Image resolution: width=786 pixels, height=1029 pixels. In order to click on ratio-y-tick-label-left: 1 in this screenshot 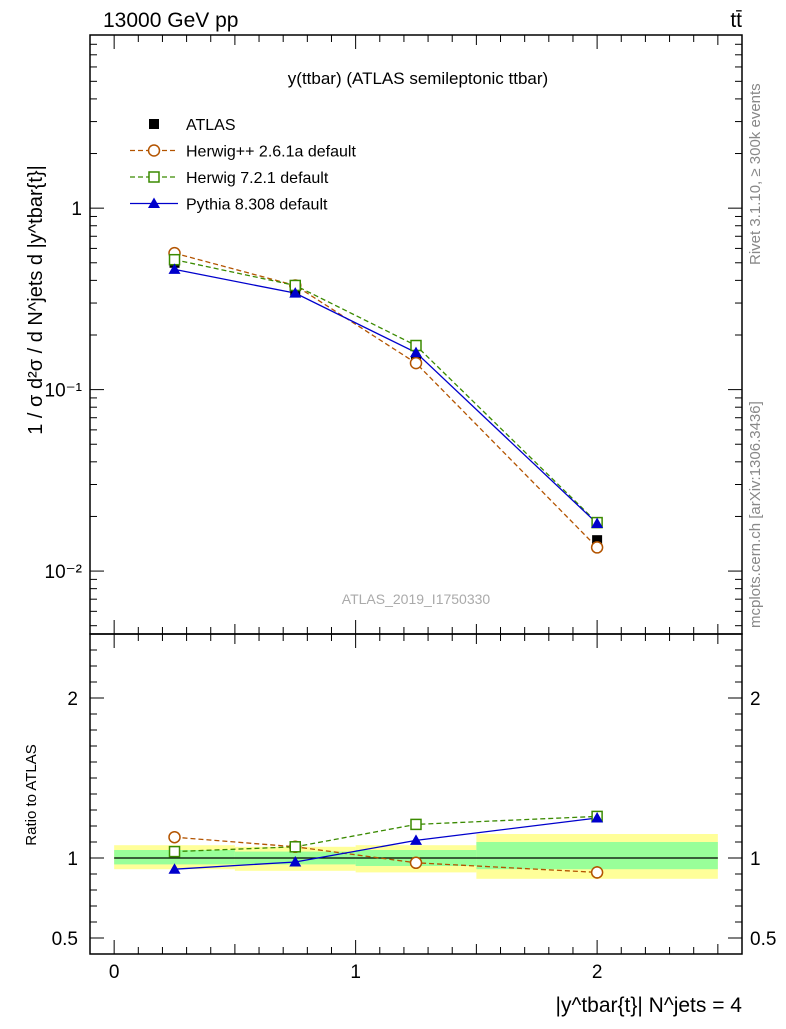, I will do `click(72, 859)`.